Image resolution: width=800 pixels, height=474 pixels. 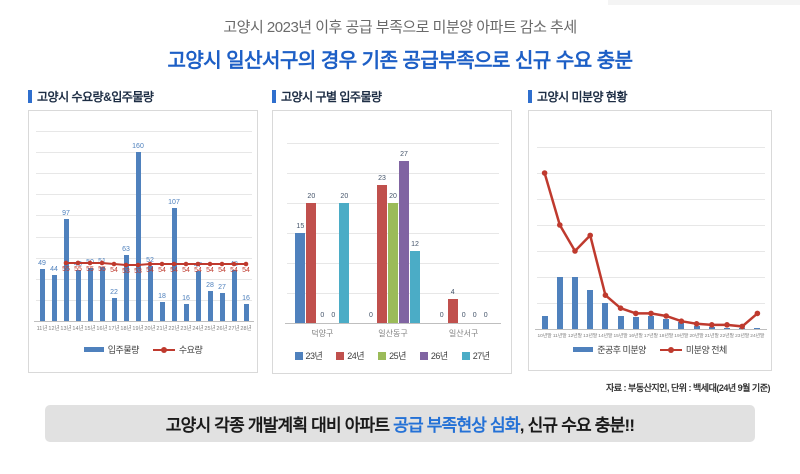 I want to click on bar-value-label: 4, so click(x=452, y=292).